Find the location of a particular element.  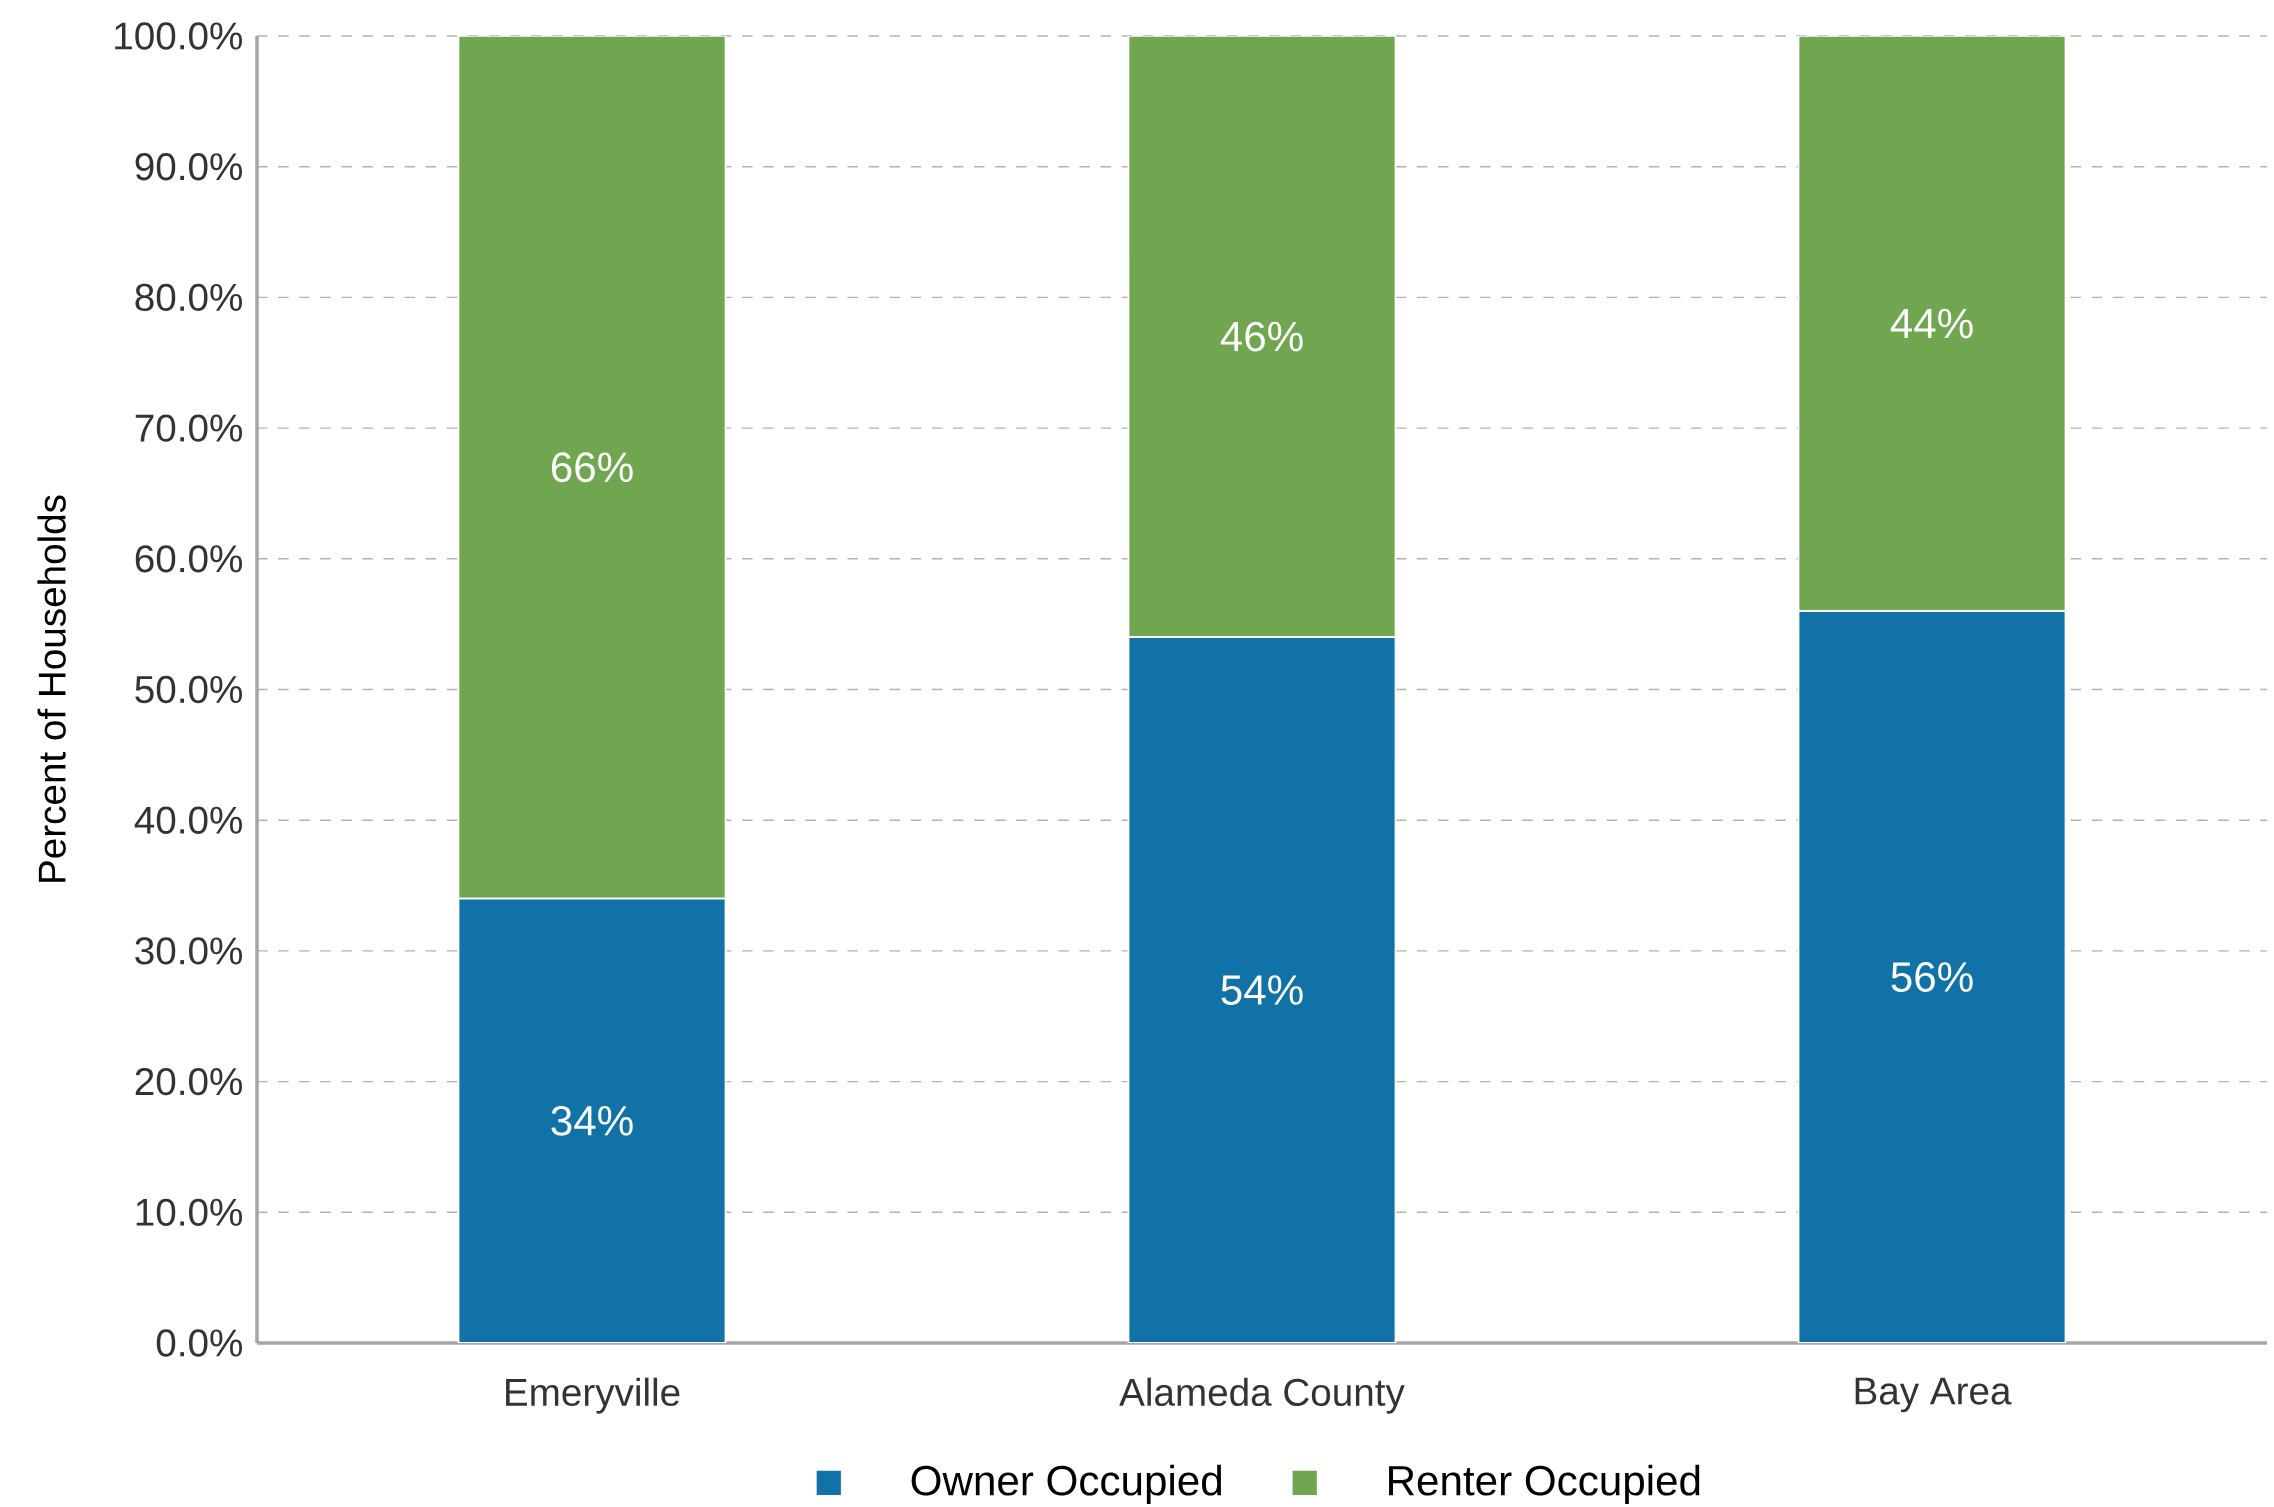

y-tick-label: 60.0% is located at coordinates (188, 559).